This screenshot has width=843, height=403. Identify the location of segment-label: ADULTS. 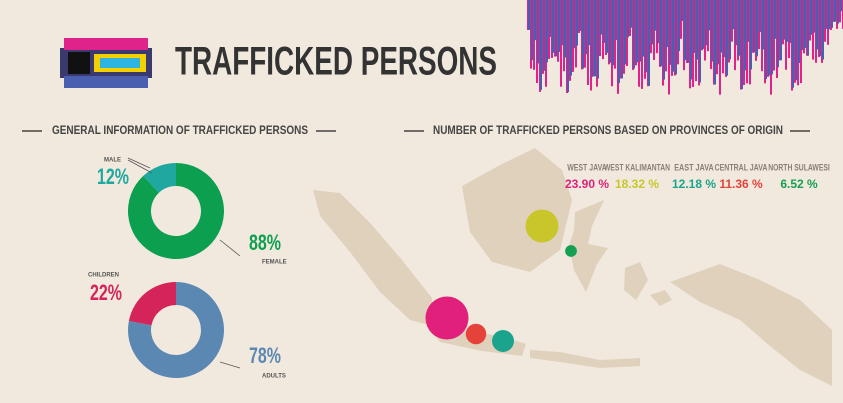
(274, 377).